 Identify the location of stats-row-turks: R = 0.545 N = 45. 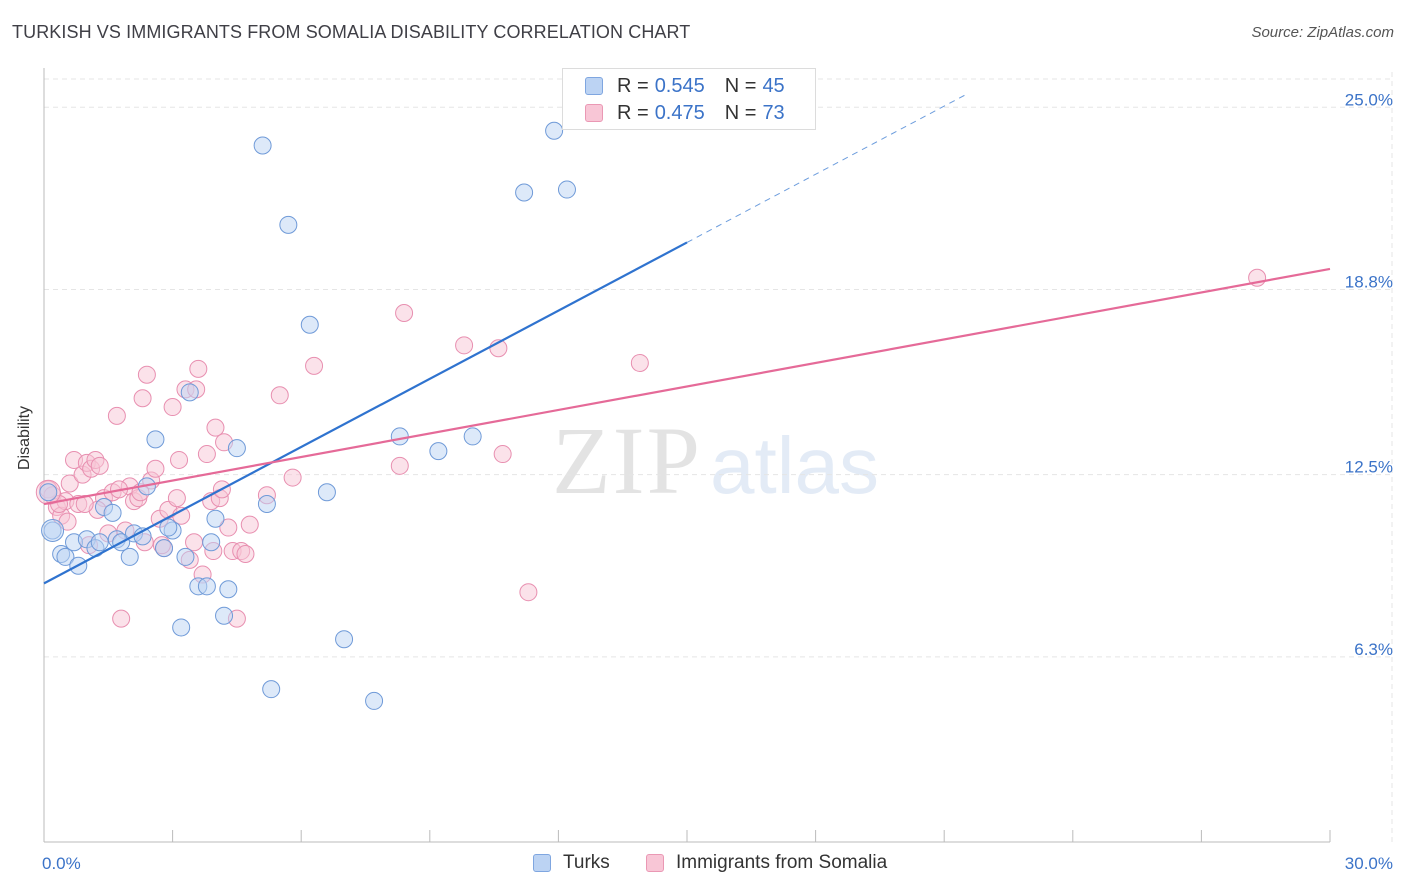
(688, 86).